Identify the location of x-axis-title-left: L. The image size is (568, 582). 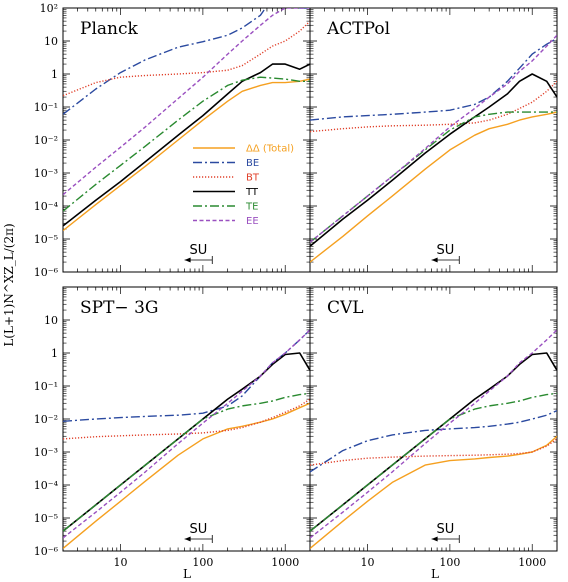
(187, 574).